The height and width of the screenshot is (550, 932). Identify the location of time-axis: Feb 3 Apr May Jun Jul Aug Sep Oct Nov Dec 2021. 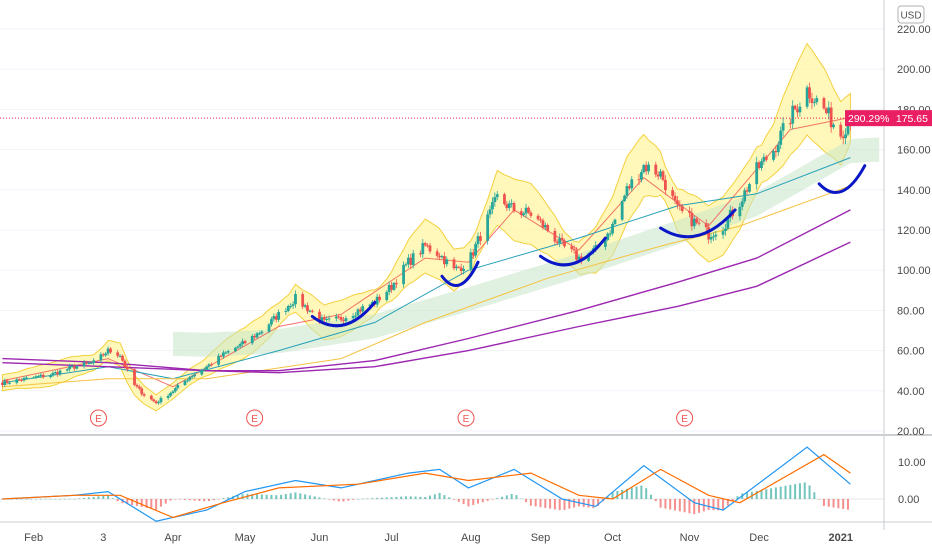
(438, 538).